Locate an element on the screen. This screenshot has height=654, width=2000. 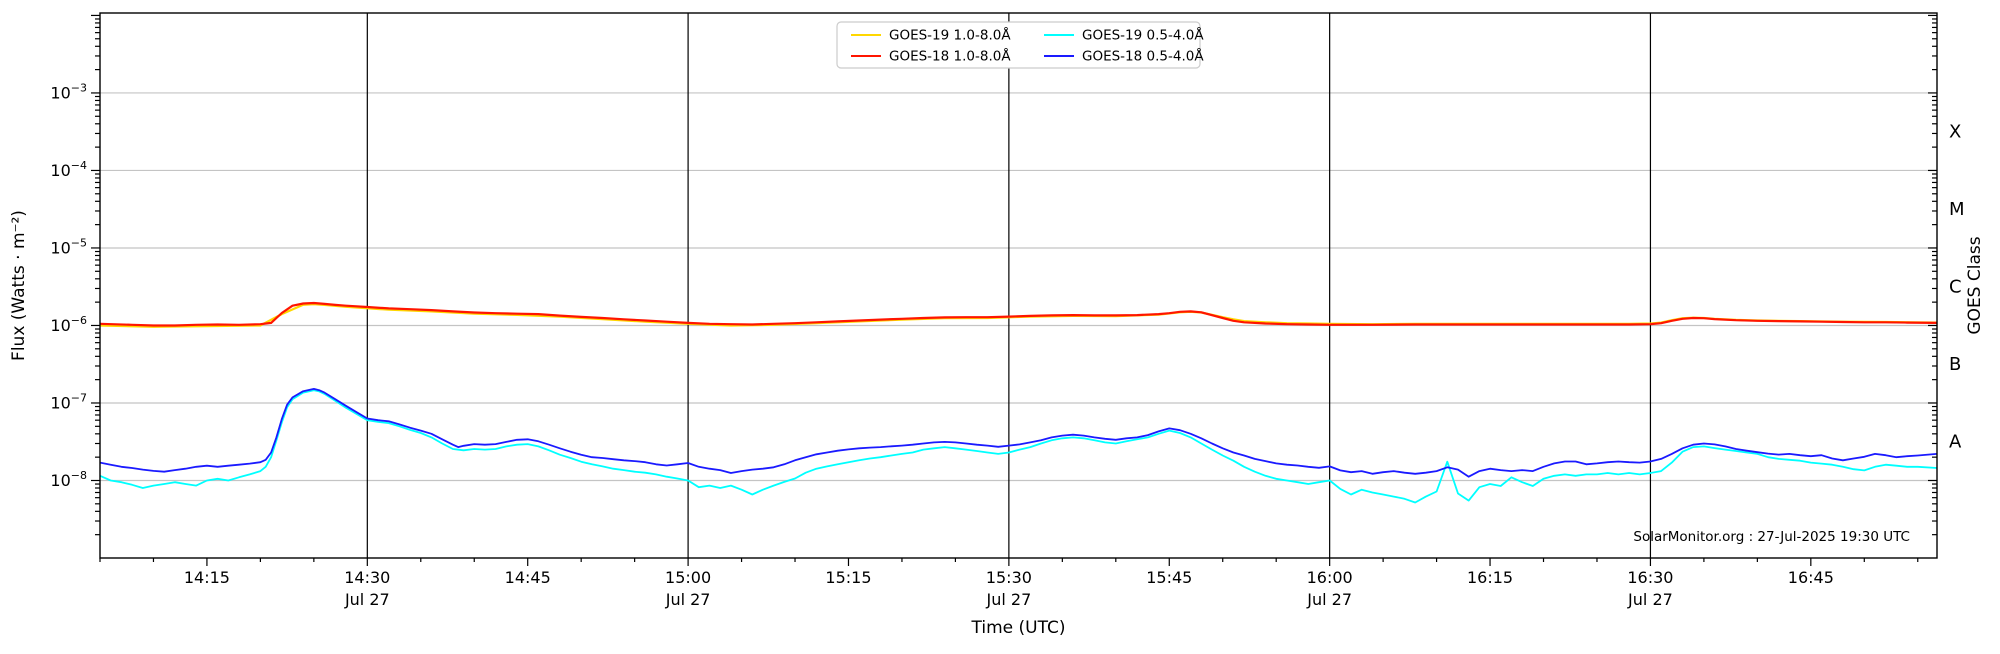
right-axis-title: GOES Class is located at coordinates (1975, 285).